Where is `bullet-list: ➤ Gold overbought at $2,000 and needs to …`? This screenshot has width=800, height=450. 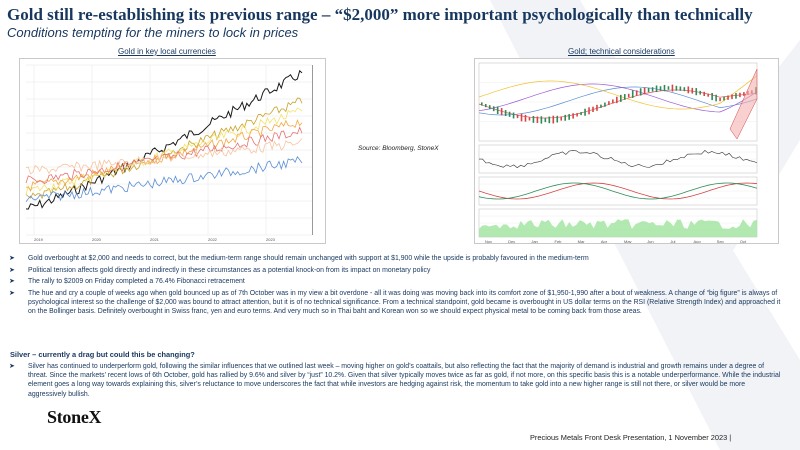 bullet-list: ➤ Gold overbought at $2,000 and needs to … is located at coordinates (395, 286).